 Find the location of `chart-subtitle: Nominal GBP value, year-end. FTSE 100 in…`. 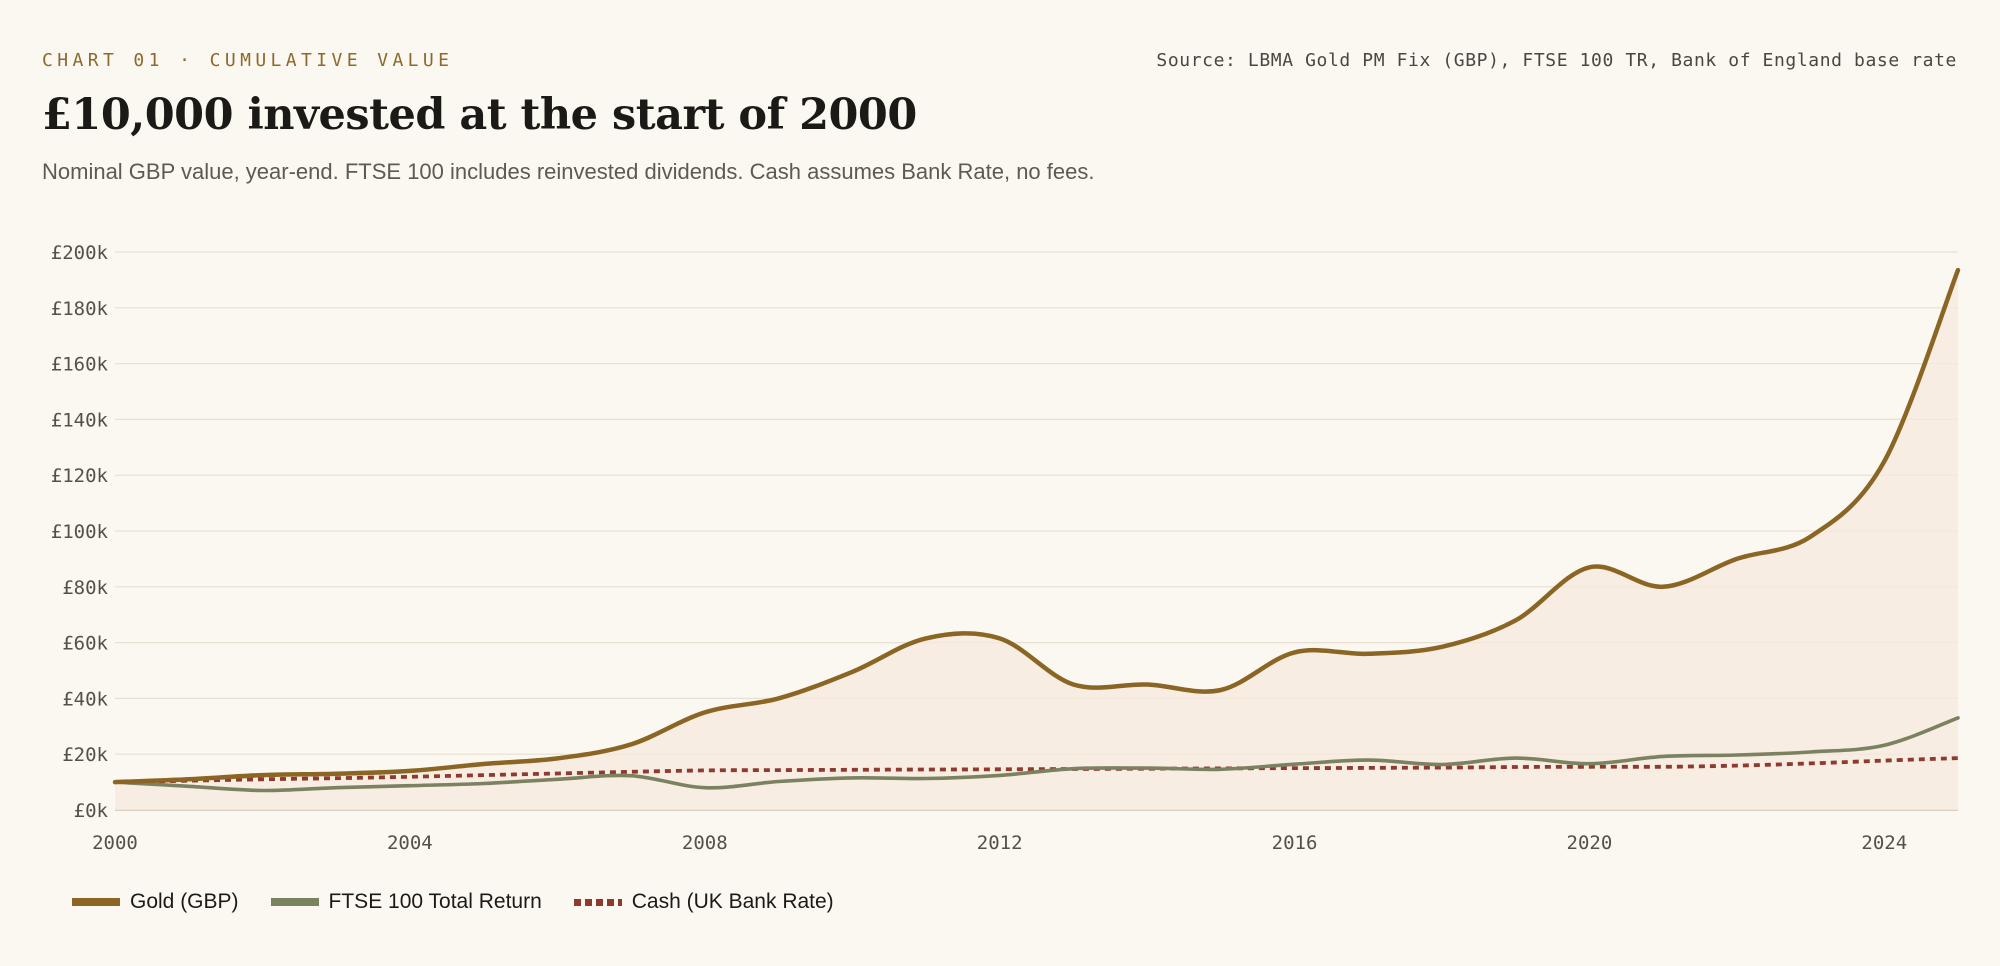

chart-subtitle: Nominal GBP value, year-end. FTSE 100 in… is located at coordinates (568, 171).